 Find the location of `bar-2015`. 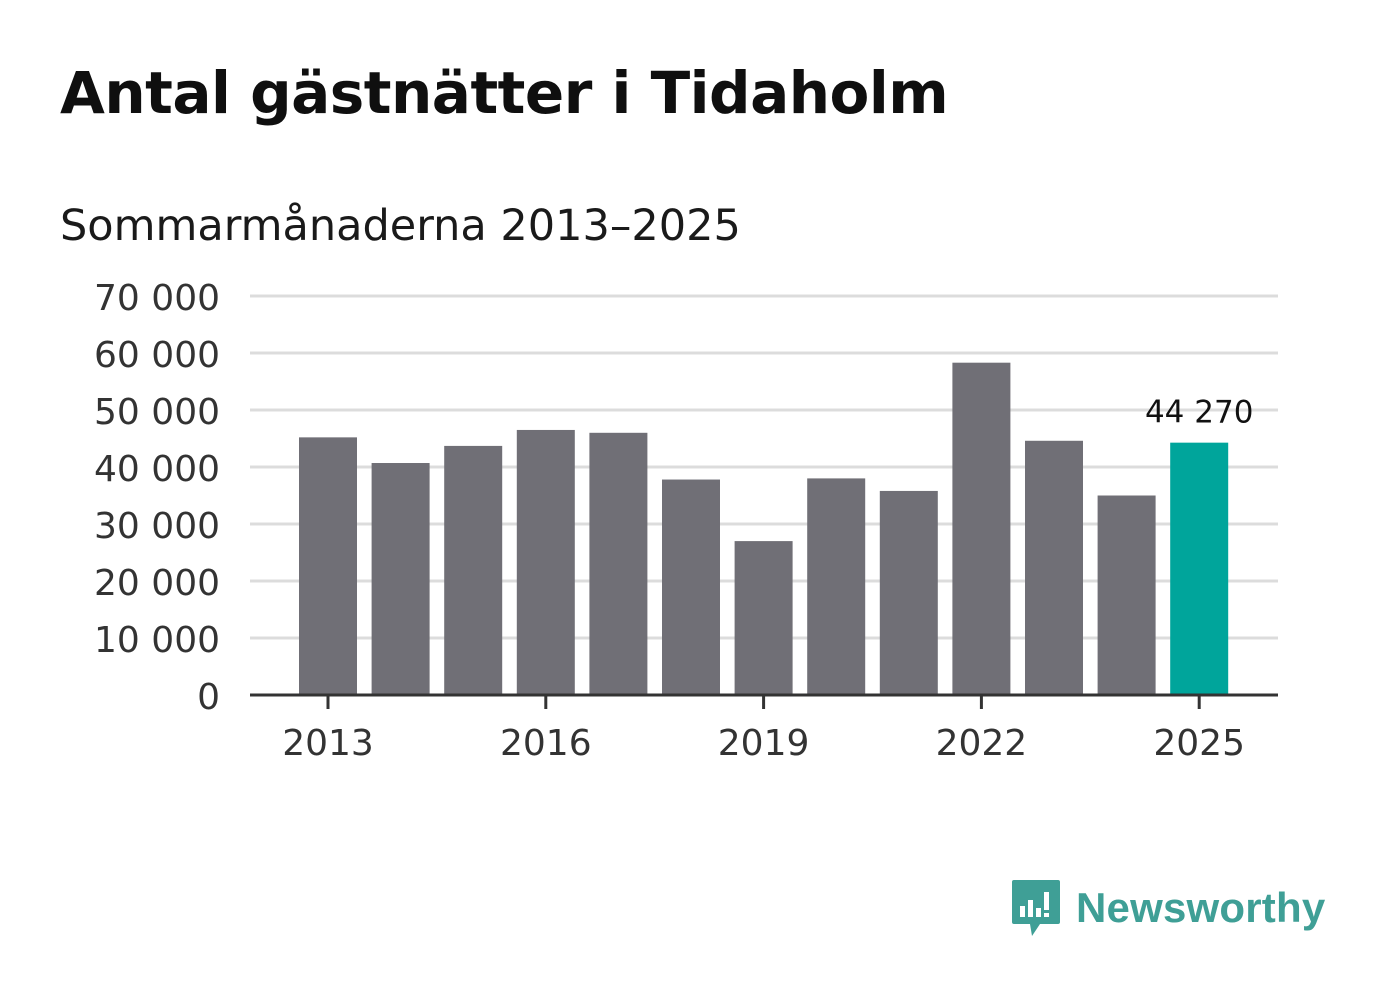

bar-2015 is located at coordinates (473, 570).